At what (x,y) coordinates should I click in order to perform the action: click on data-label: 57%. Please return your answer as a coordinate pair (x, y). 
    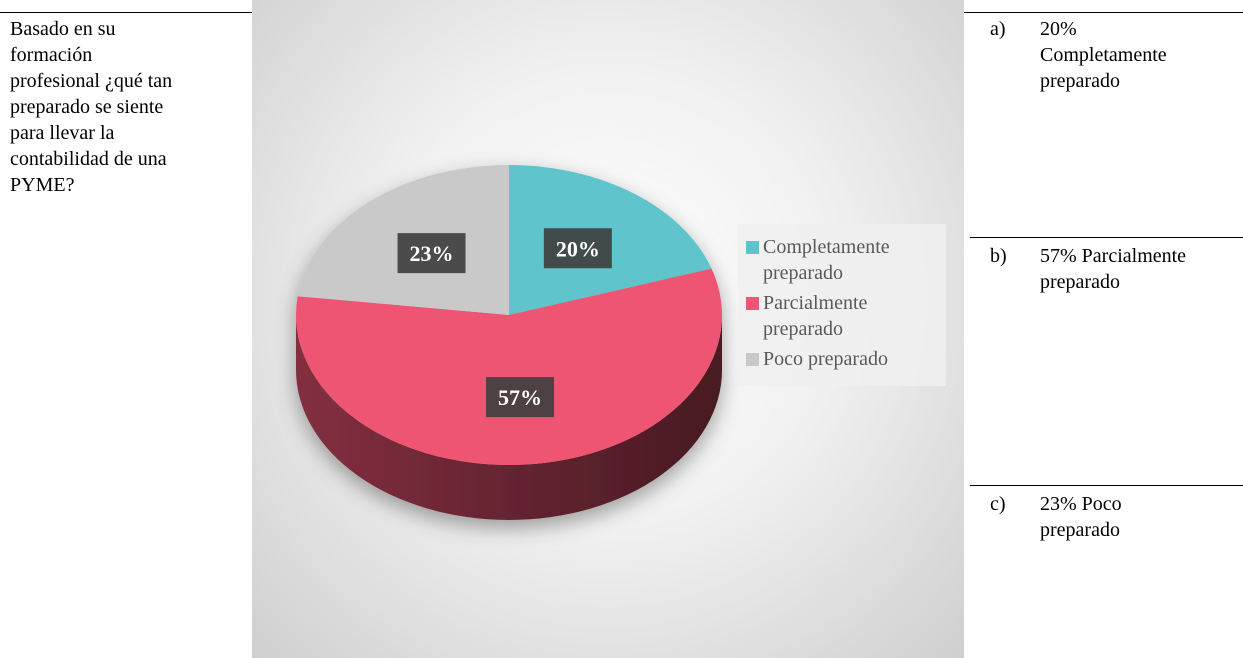
    Looking at the image, I should click on (520, 397).